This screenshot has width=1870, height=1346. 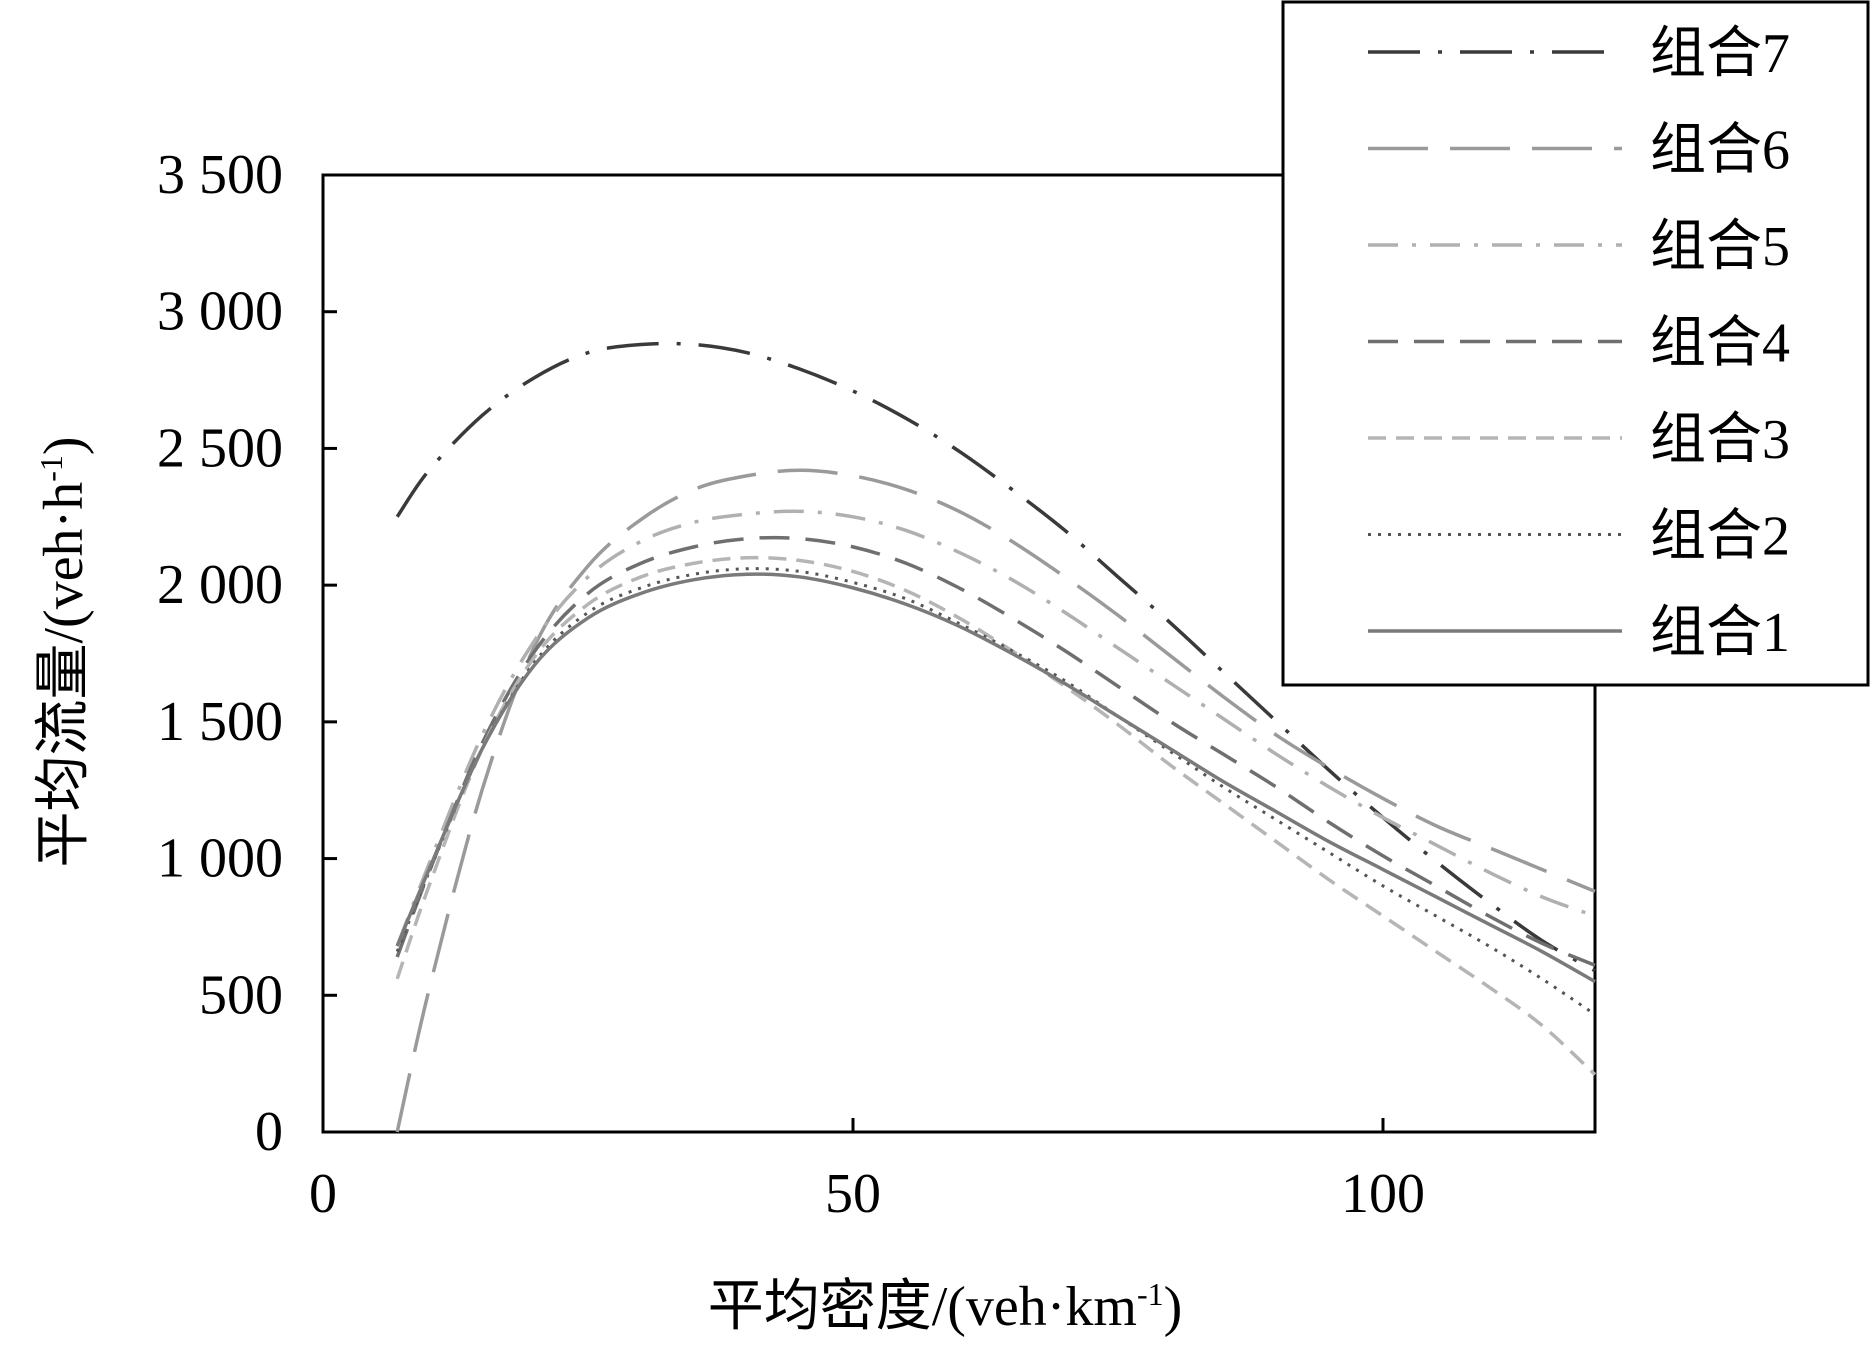 What do you see at coordinates (1720, 247) in the screenshot?
I see `legend-label: 组合5` at bounding box center [1720, 247].